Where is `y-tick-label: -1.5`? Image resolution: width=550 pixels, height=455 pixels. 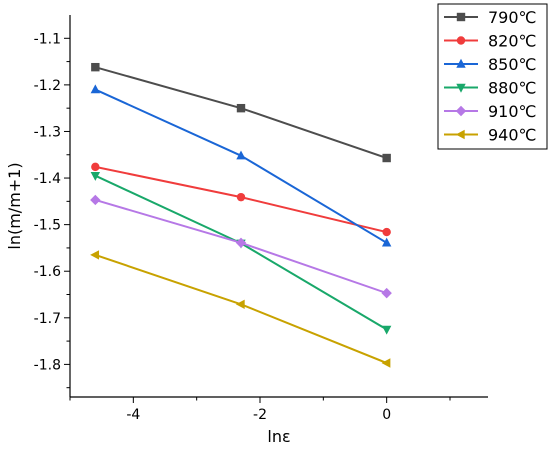
y-tick-label: -1.5 is located at coordinates (47, 226).